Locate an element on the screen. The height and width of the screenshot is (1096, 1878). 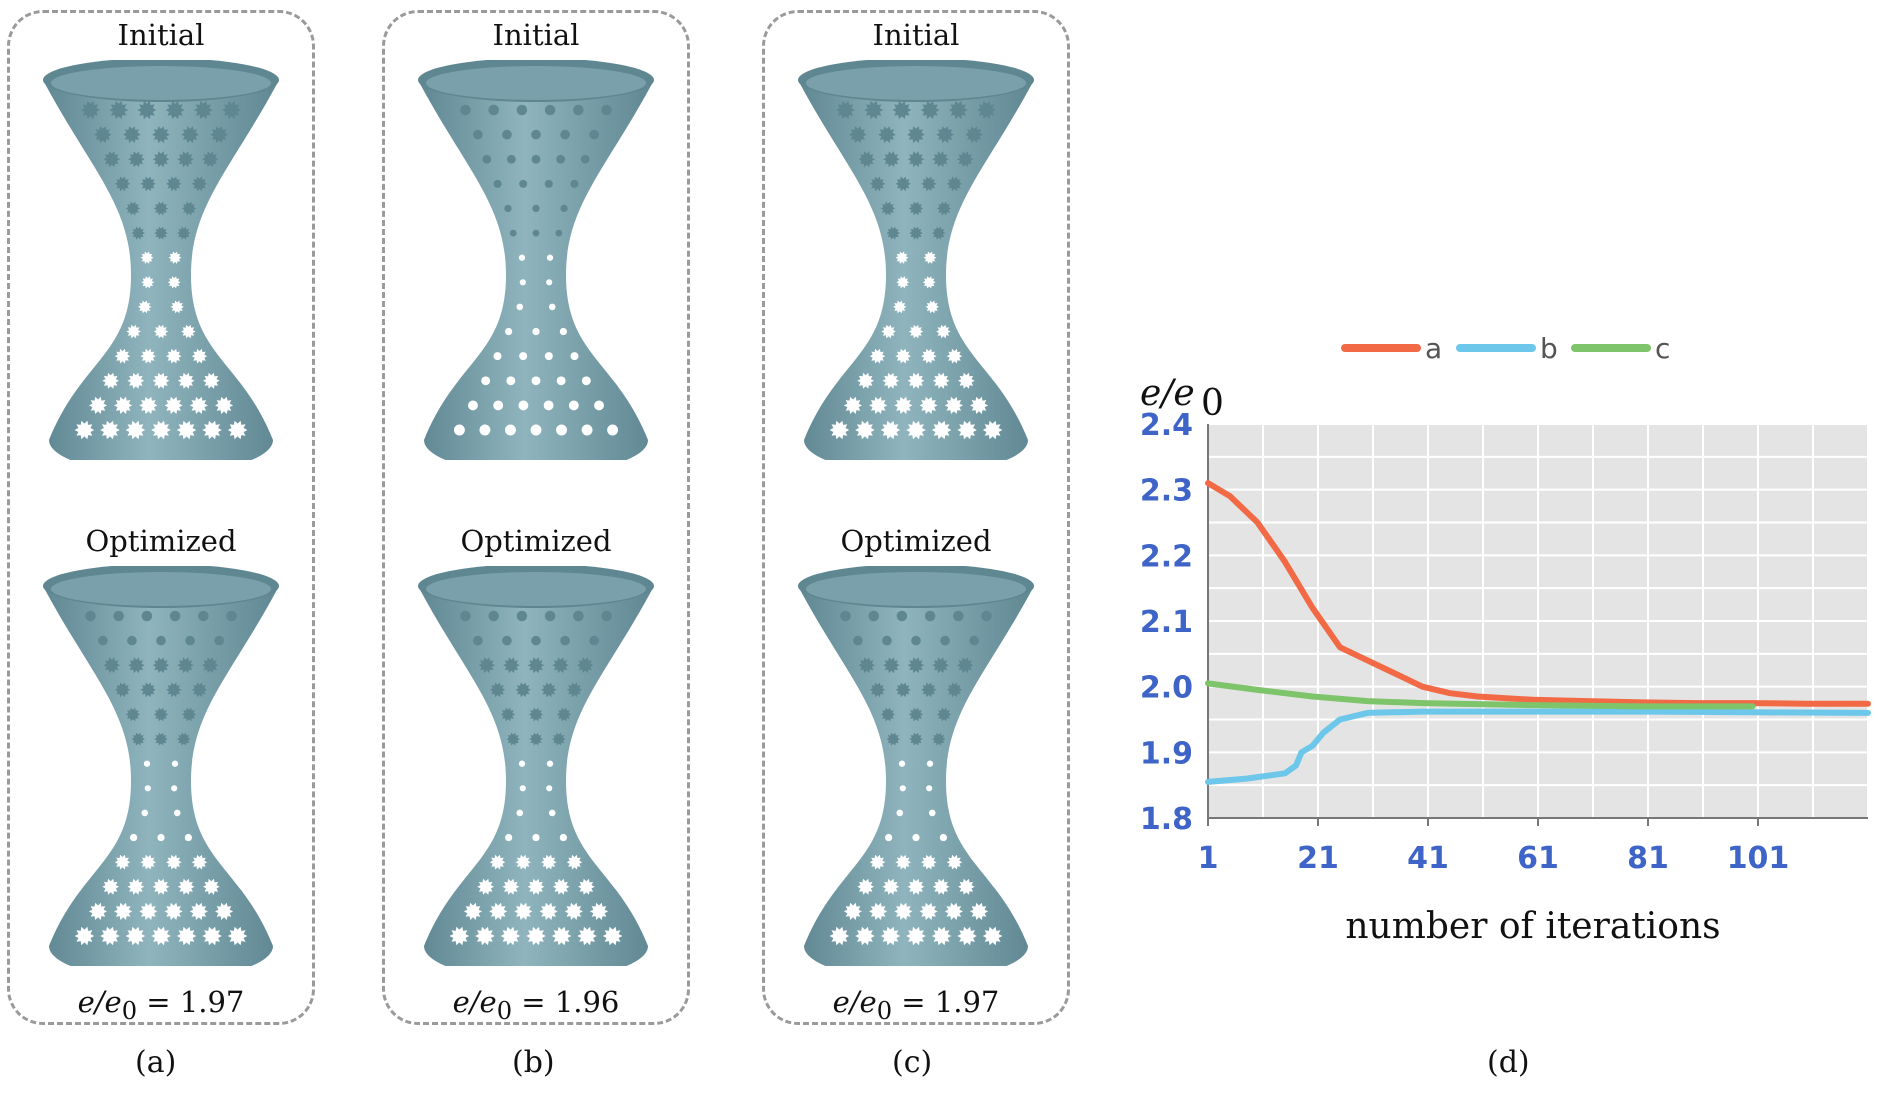
panel-b-initial-label: Initial is located at coordinates (536, 35).